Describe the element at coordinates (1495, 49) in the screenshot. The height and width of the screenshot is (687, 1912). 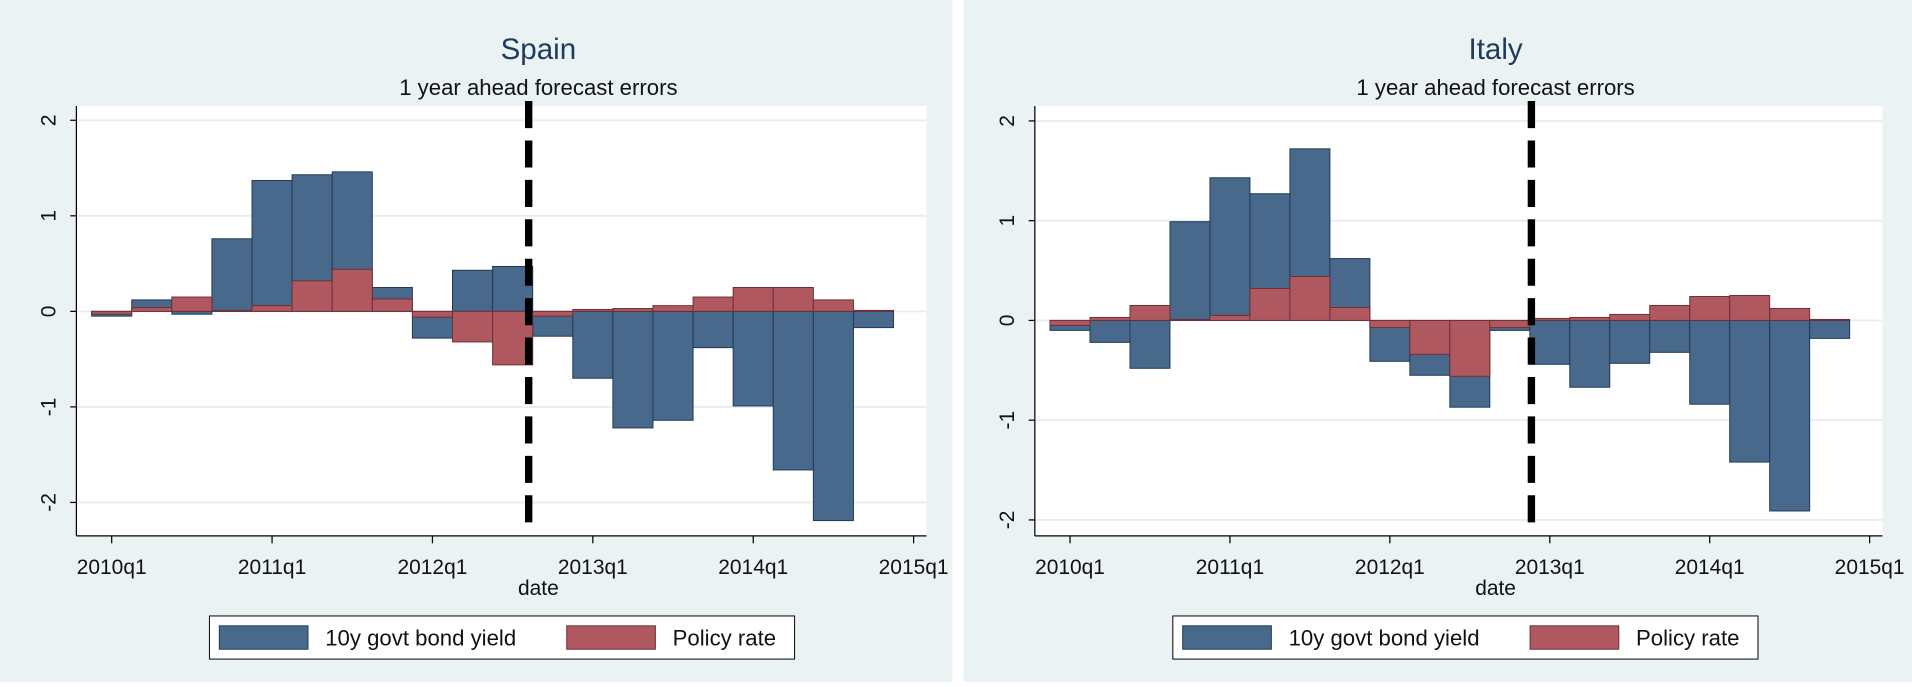
I see `chart-title: Italy` at that location.